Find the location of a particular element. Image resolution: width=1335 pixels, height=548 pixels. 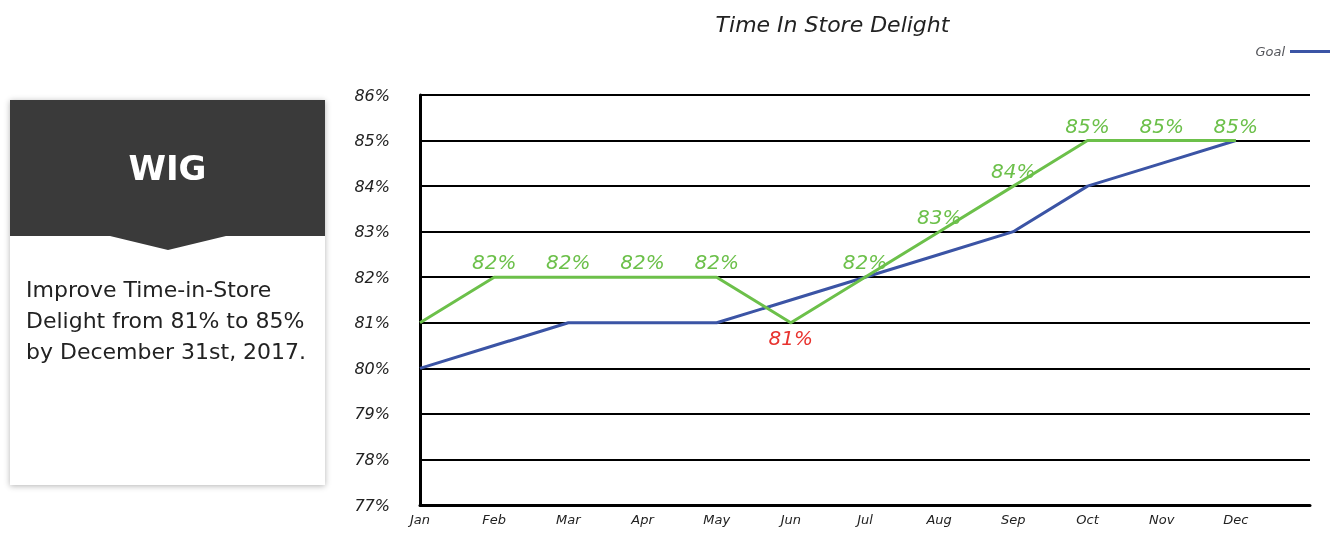

x-tick-label: Oct is located at coordinates (1088, 519).